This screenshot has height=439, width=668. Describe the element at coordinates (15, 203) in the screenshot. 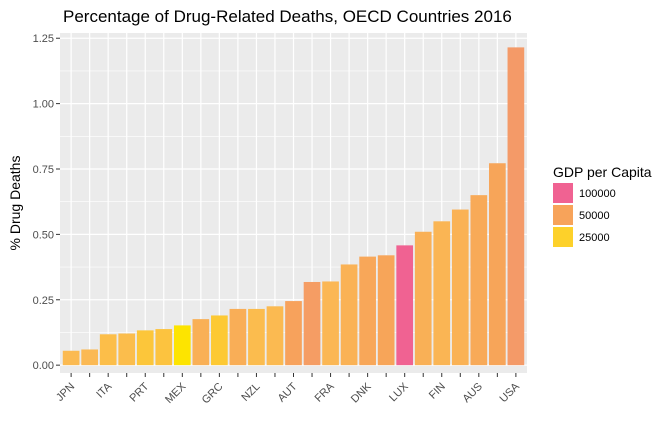

I see `y-axis-title: % Drug Deaths` at that location.